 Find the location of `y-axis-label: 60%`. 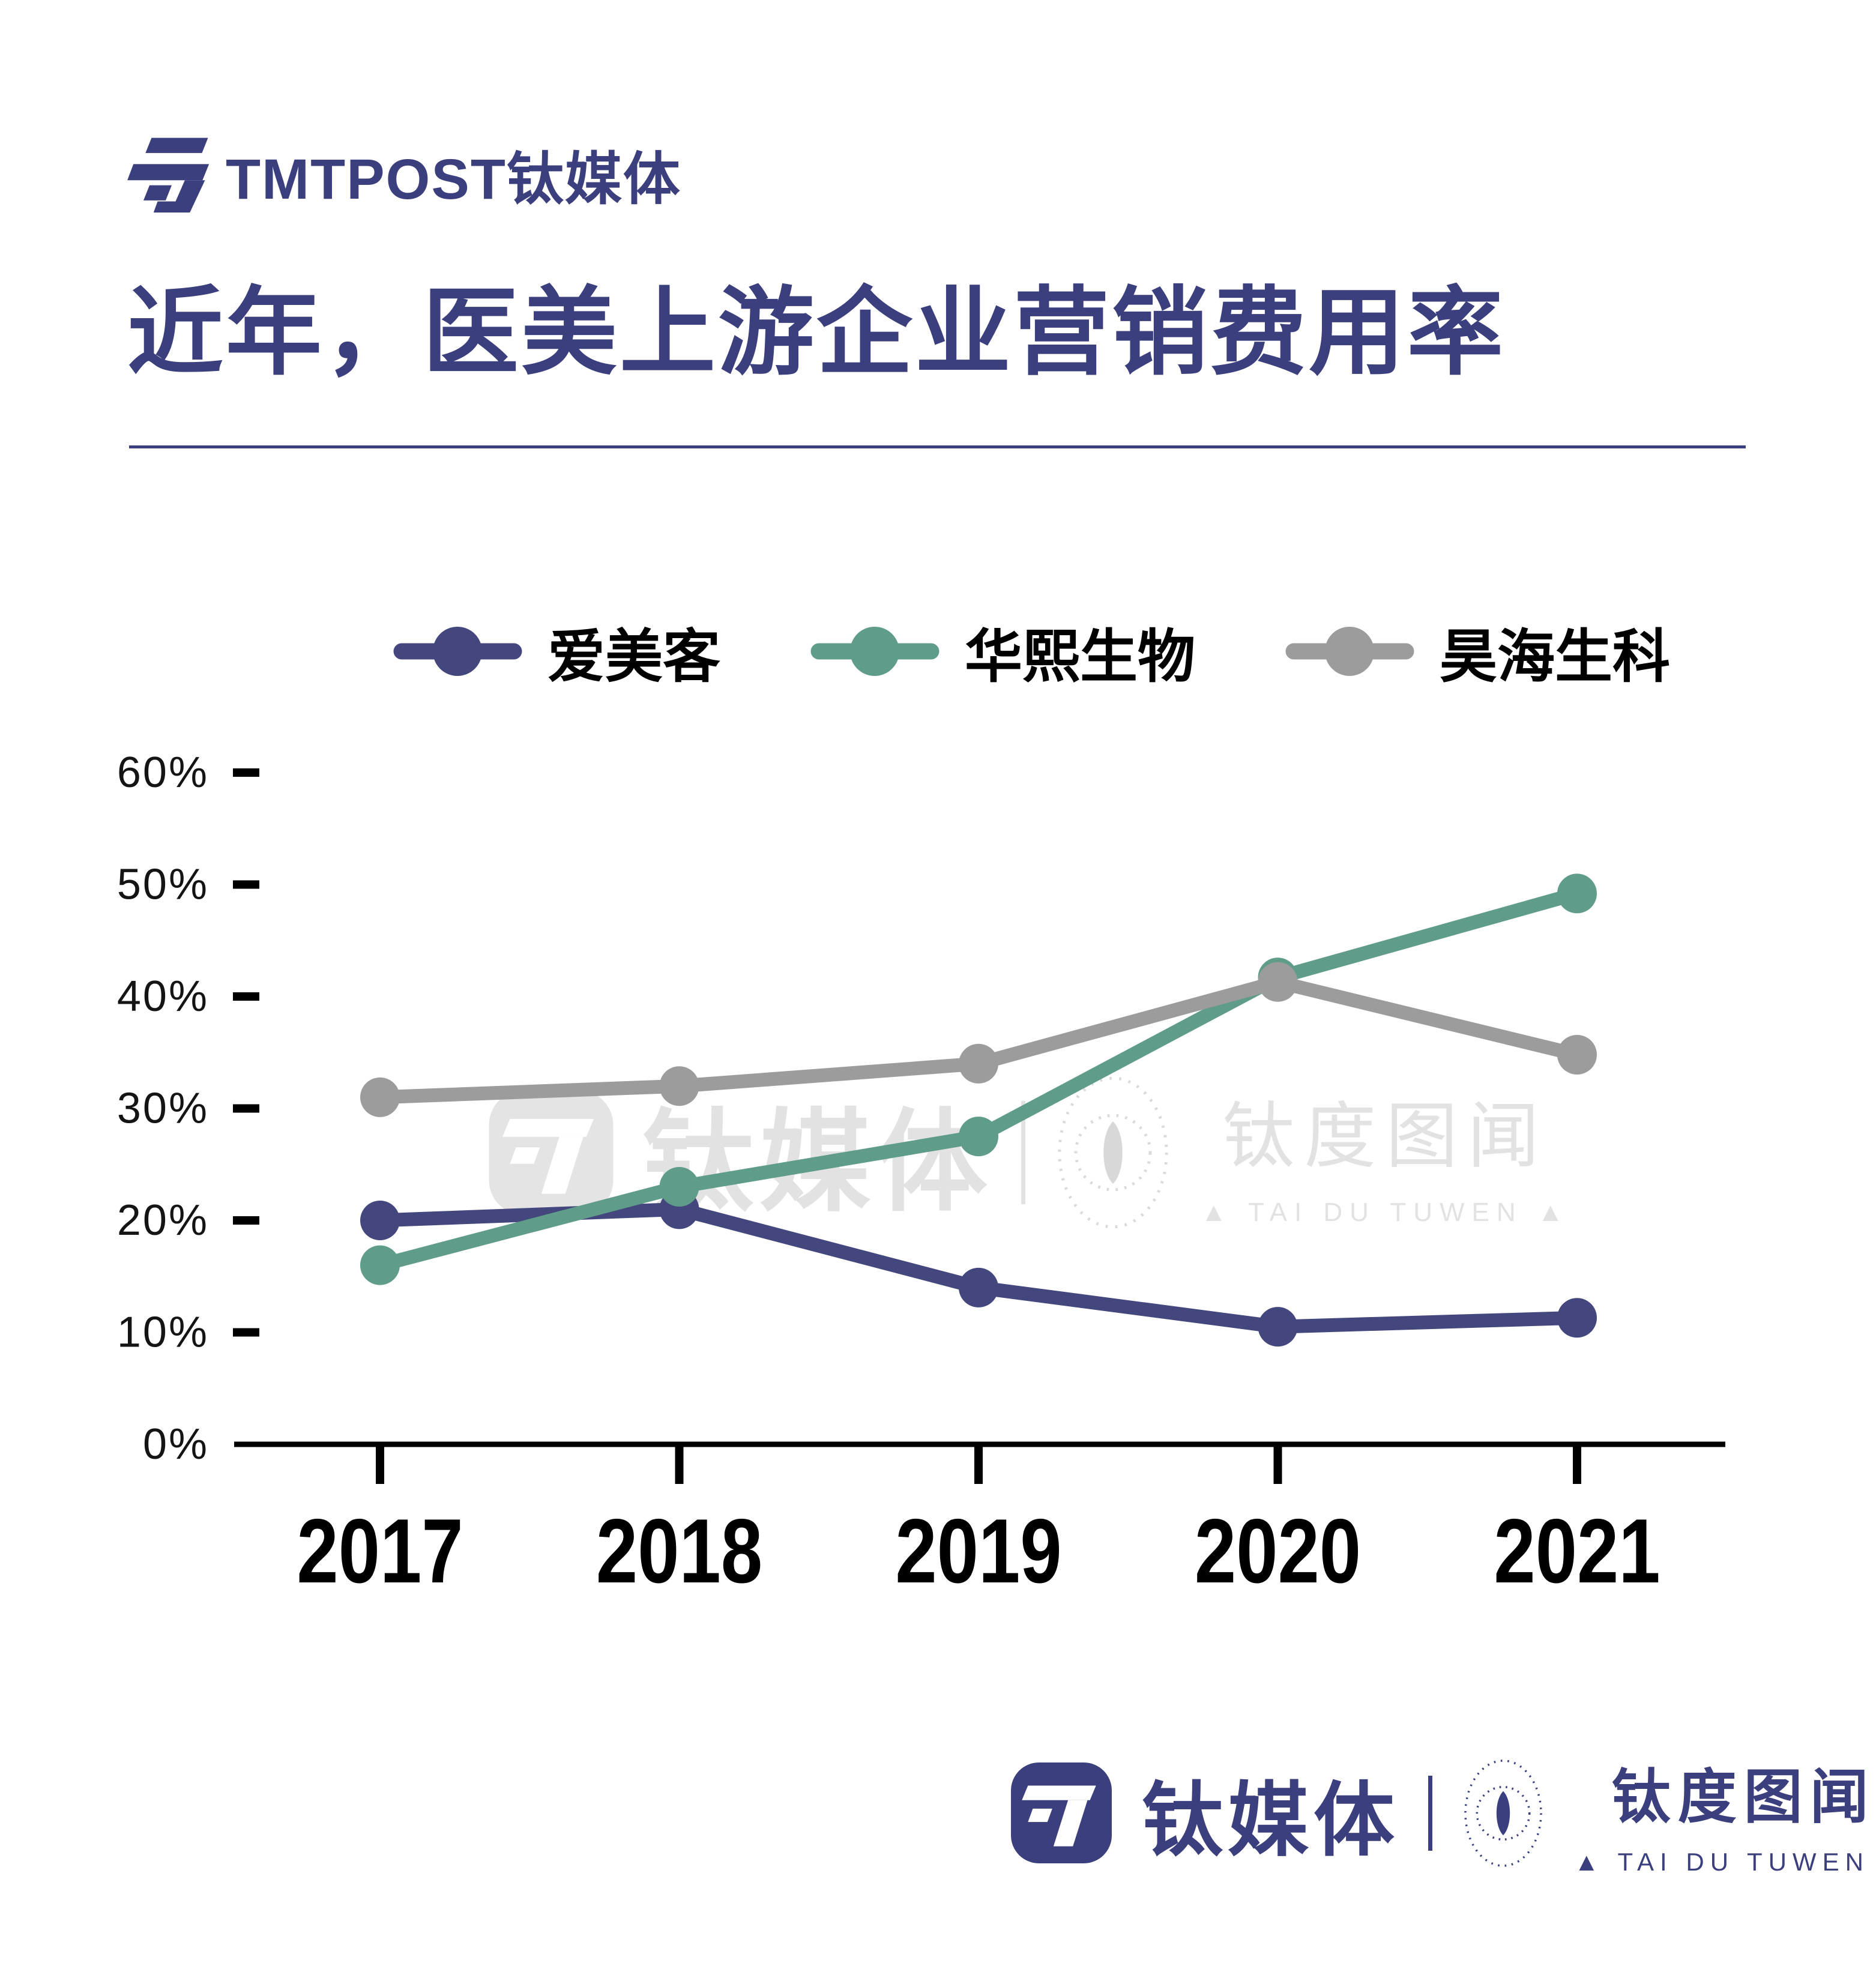

y-axis-label: 60% is located at coordinates (163, 773).